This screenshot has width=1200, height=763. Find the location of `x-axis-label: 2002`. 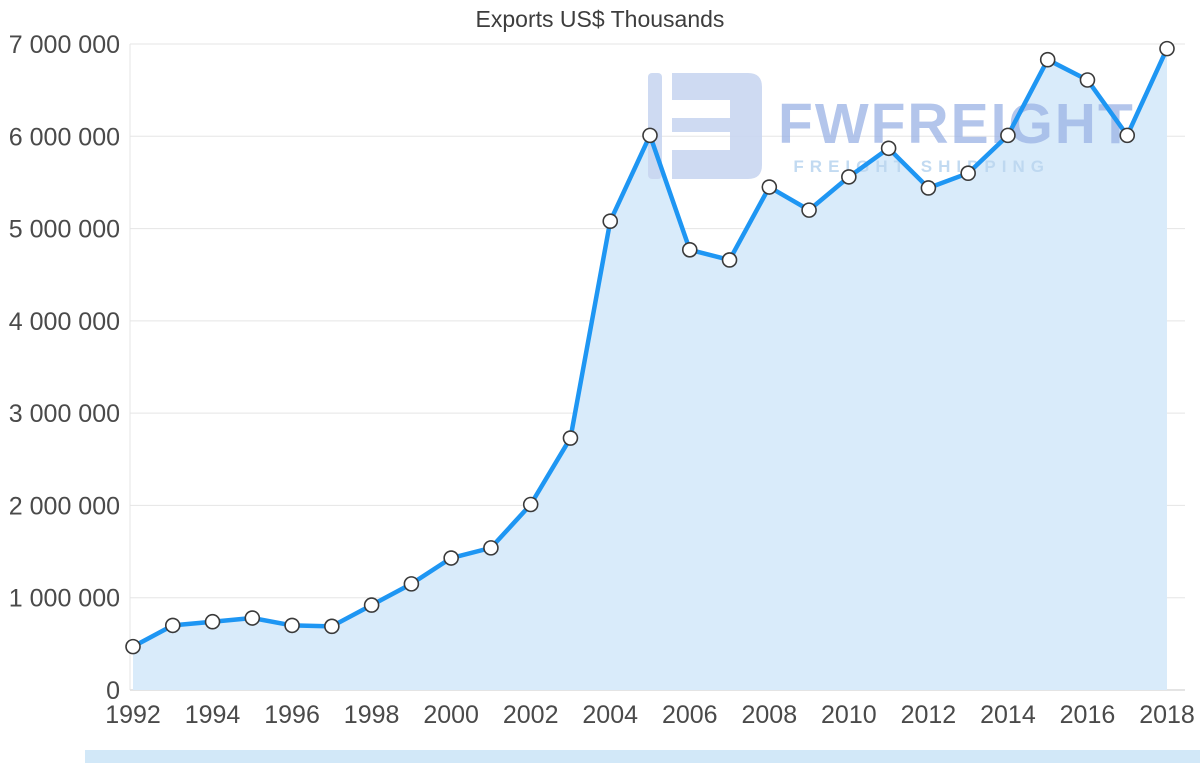

x-axis-label: 2002 is located at coordinates (531, 715).